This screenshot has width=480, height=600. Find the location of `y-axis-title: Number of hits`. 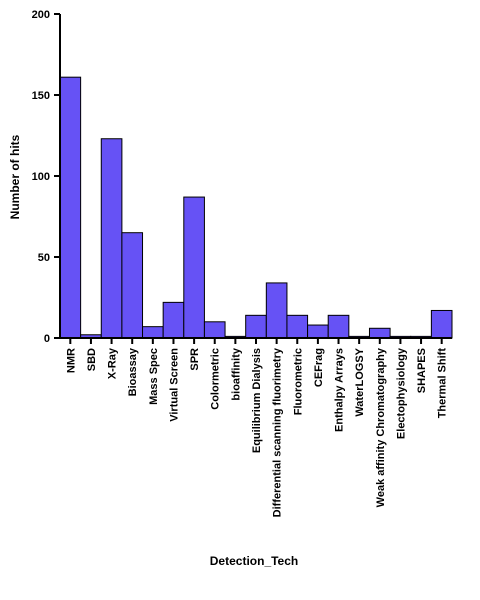

y-axis-title: Number of hits is located at coordinates (15, 176).